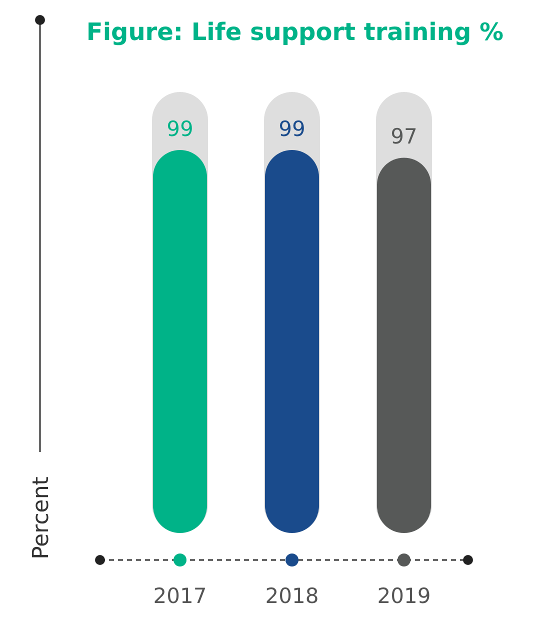  Describe the element at coordinates (180, 596) in the screenshot. I see `x-tick-label: 2017` at that location.